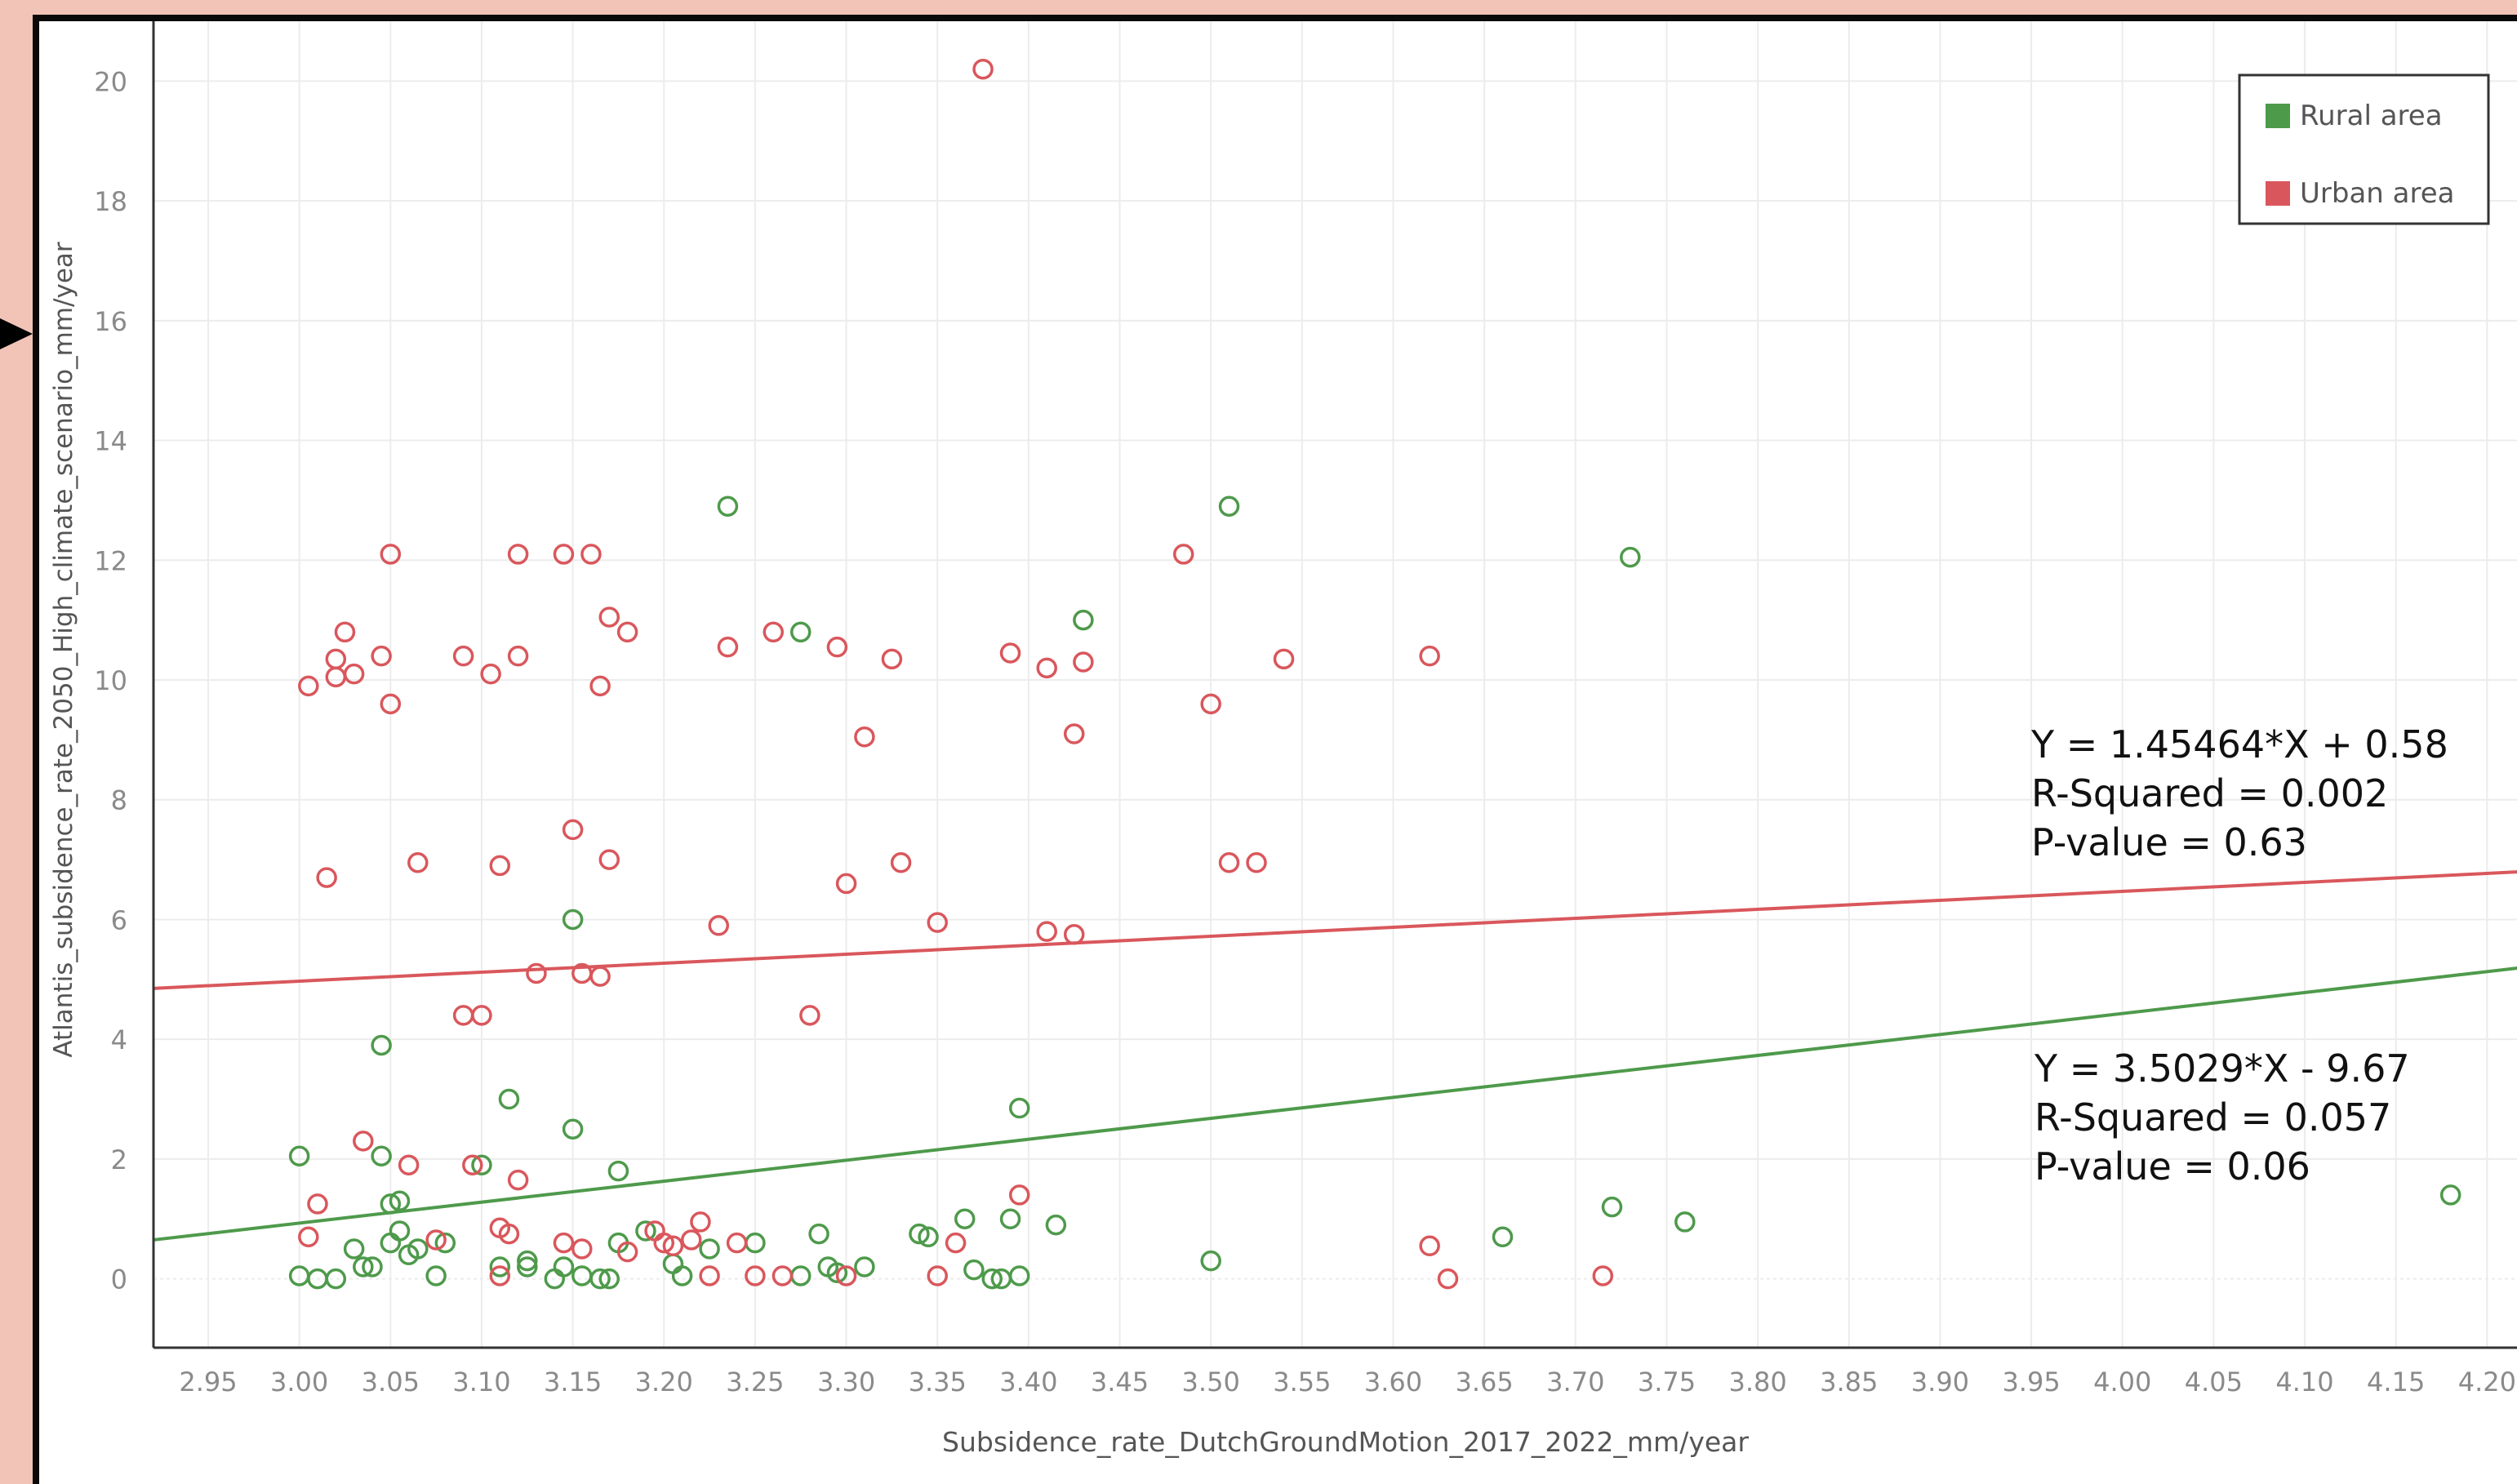 The width and height of the screenshot is (2517, 1484). What do you see at coordinates (2377, 193) in the screenshot?
I see `legend-label-urban: Urban area` at bounding box center [2377, 193].